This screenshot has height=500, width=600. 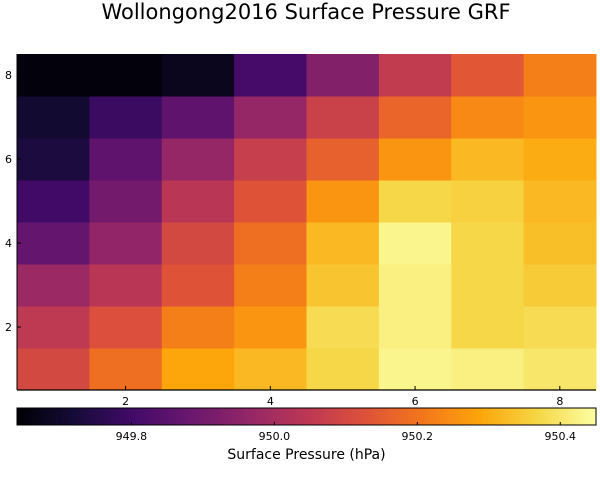 I want to click on colorbar-tick-label: 949.8, so click(x=132, y=436).